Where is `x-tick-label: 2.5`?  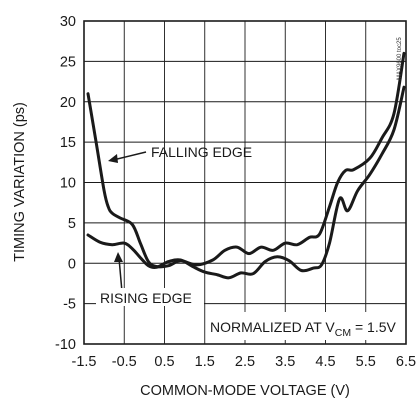
x-tick-label: 2.5 is located at coordinates (245, 362).